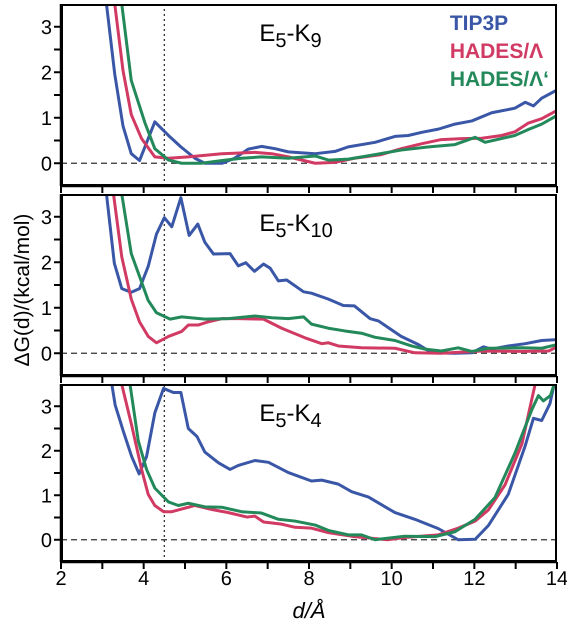  What do you see at coordinates (23, 290) in the screenshot?
I see `y-axis-title: ΔG(d)/(kcal/mol)` at bounding box center [23, 290].